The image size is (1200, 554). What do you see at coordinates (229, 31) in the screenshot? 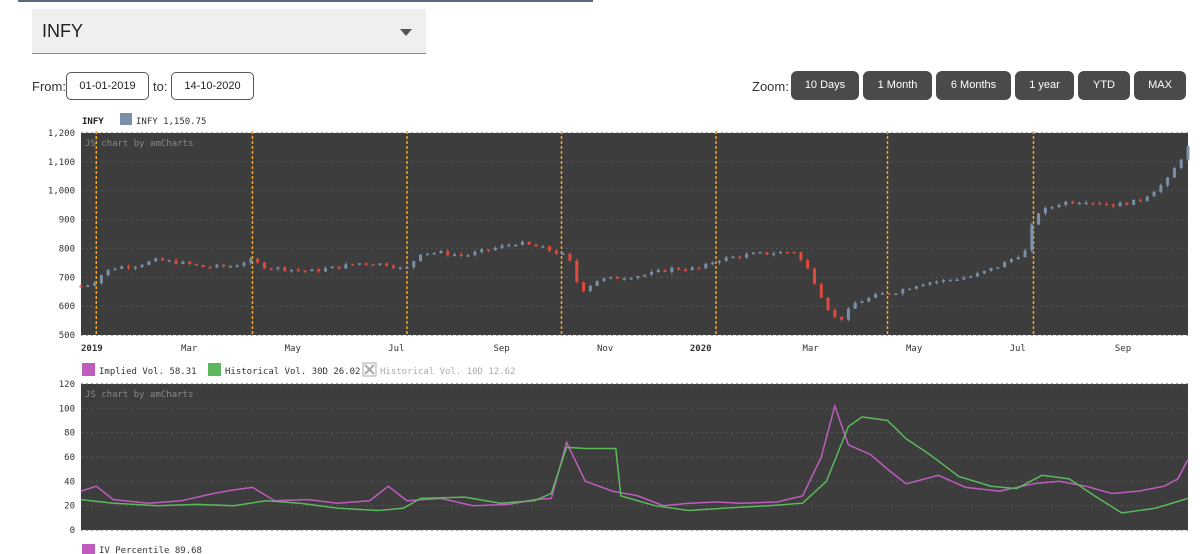
I see `symbol-select: INFY` at bounding box center [229, 31].